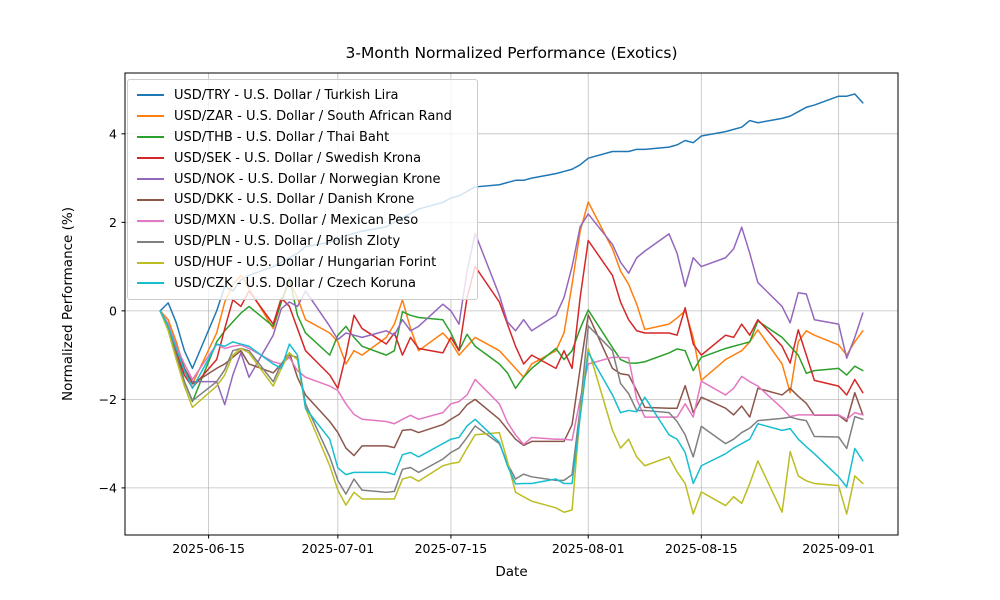 This screenshot has height=600, width=1000. I want to click on legend-item: USD/HUF - U.S. Dollar / Hungarian Forint, so click(302, 262).